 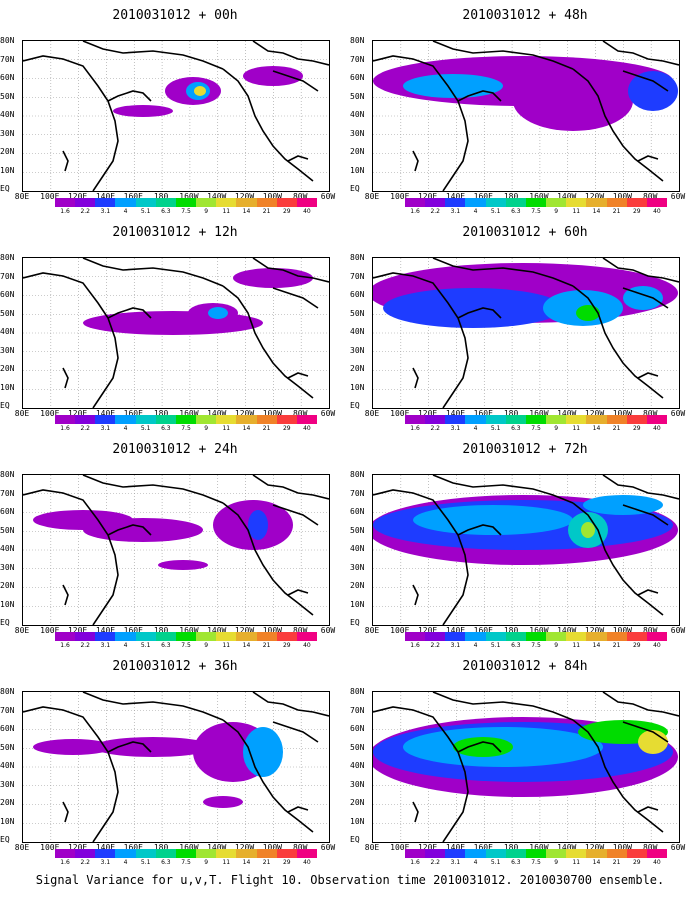 I want to click on colorbar-label: 7.5, so click(x=536, y=428).